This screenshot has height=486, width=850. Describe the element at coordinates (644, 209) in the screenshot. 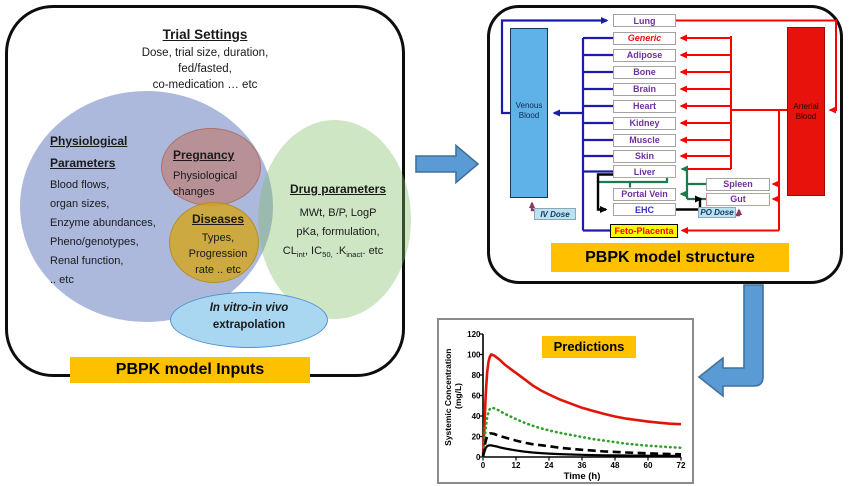

I see `organ-box-ehc: EHC` at that location.